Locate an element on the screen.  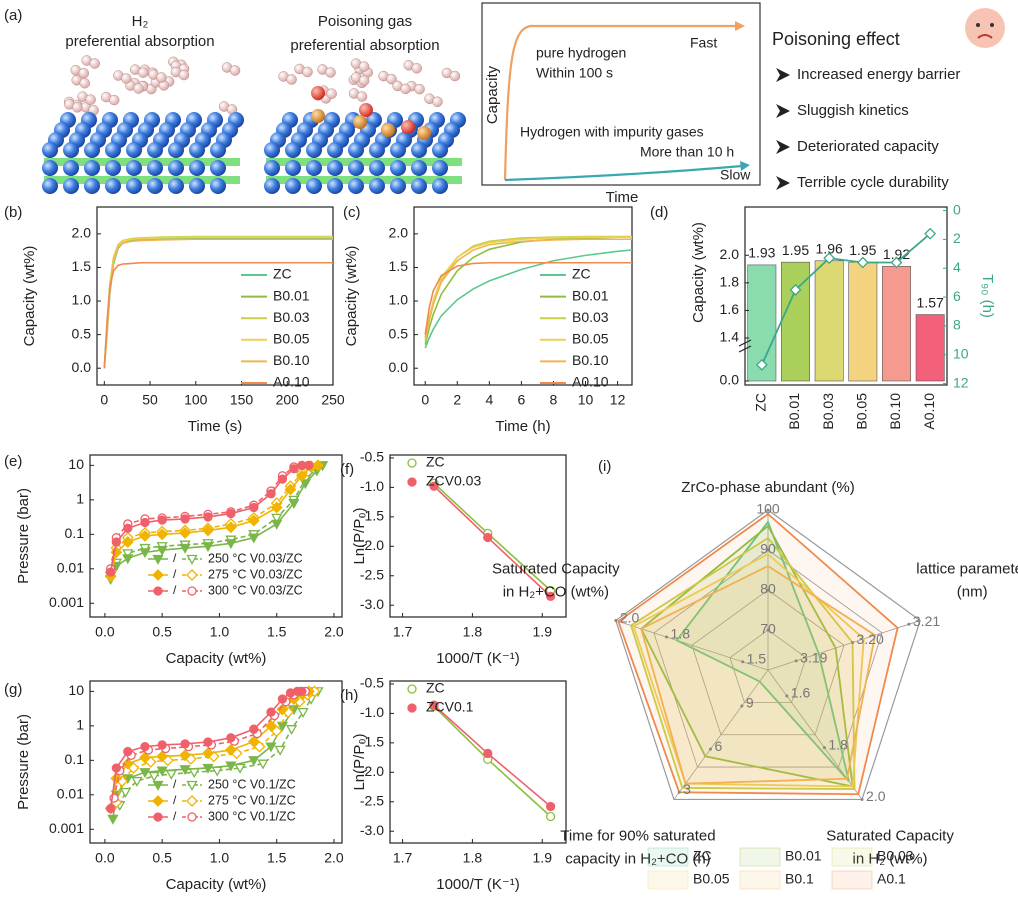
x-tick-label: 2.0 is located at coordinates (334, 858).